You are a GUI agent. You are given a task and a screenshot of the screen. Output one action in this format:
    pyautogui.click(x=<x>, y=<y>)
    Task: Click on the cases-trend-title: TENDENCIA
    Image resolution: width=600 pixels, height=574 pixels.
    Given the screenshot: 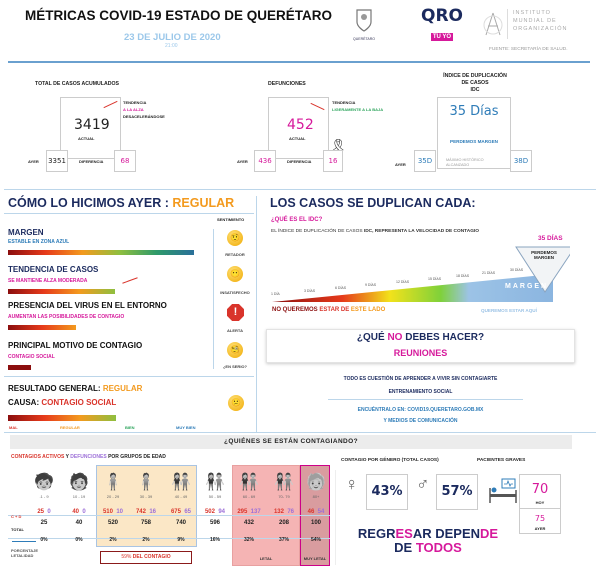 What is the action you would take?
    pyautogui.click(x=135, y=102)
    